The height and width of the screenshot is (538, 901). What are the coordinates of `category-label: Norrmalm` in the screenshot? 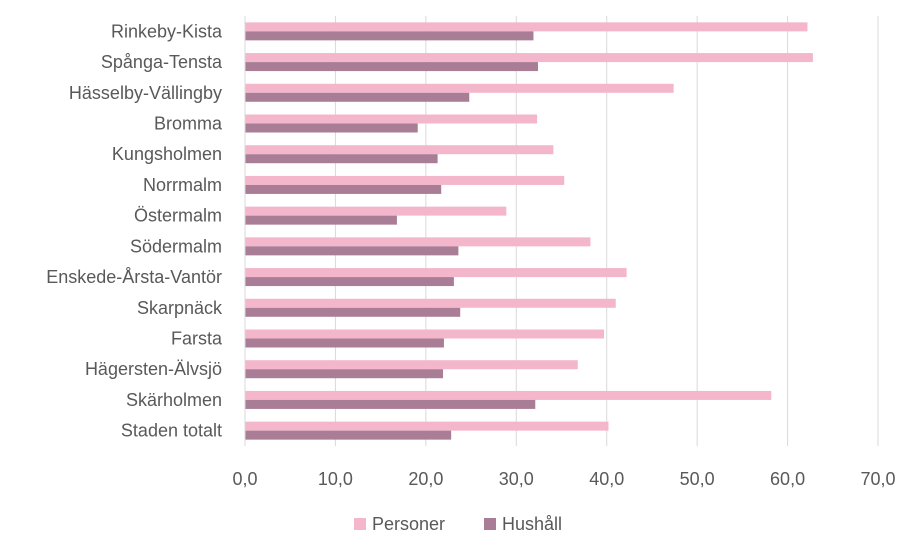 It's located at (182, 185).